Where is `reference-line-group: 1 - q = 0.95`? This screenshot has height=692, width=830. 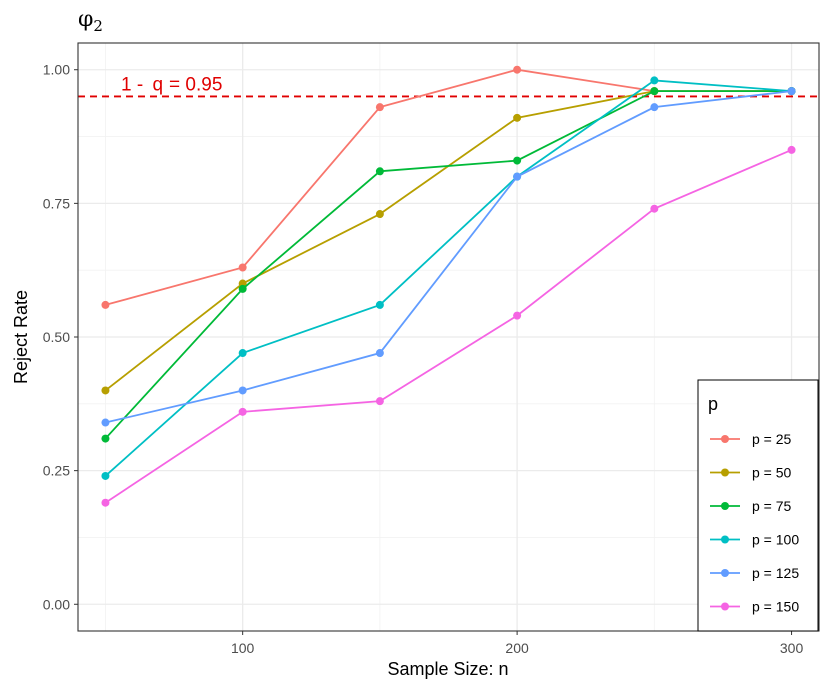
reference-line-group: 1 - q = 0.95 is located at coordinates (448, 86).